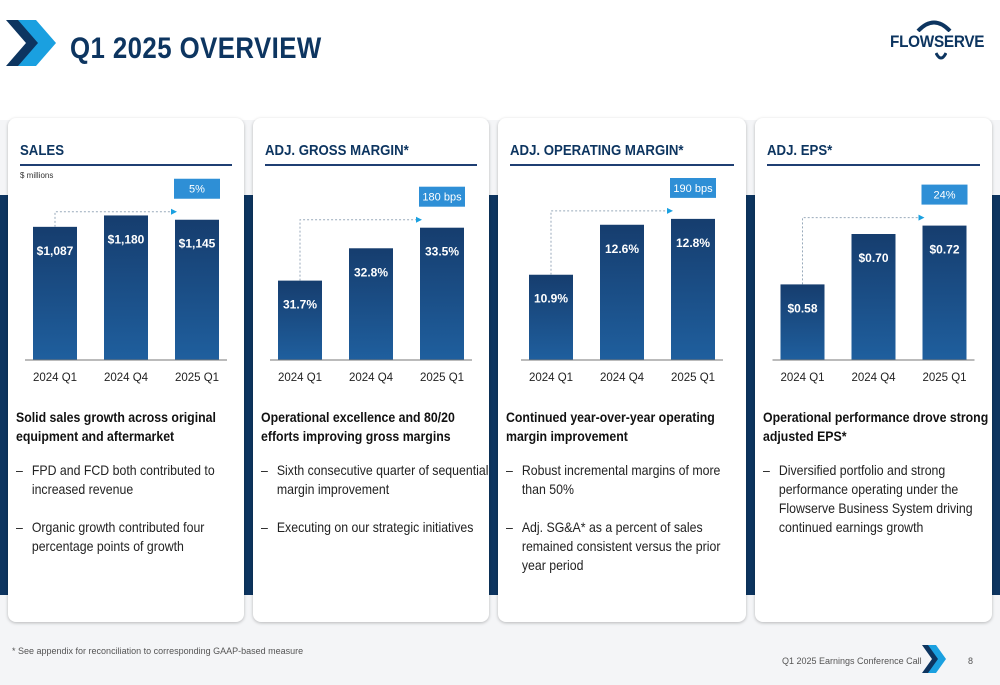  I want to click on brand-arc-icon, so click(934, 26).